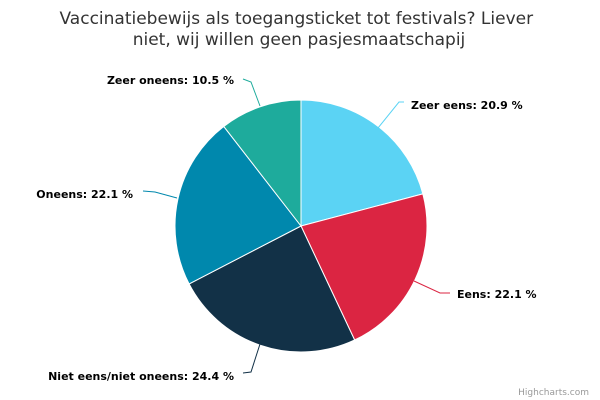 This screenshot has height=400, width=600. What do you see at coordinates (467, 105) in the screenshot?
I see `data-label-zeer-eens: Zeer eens: 20.9 %` at bounding box center [467, 105].